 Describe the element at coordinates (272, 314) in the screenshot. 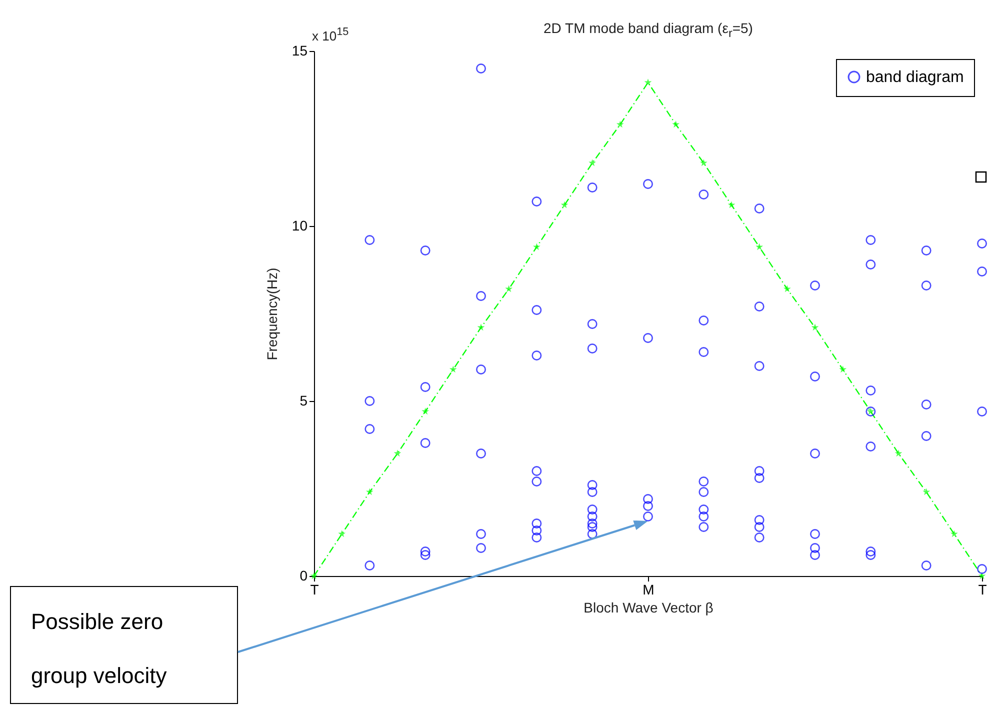

I see `y-axis-title: Frequency(Hz)` at that location.